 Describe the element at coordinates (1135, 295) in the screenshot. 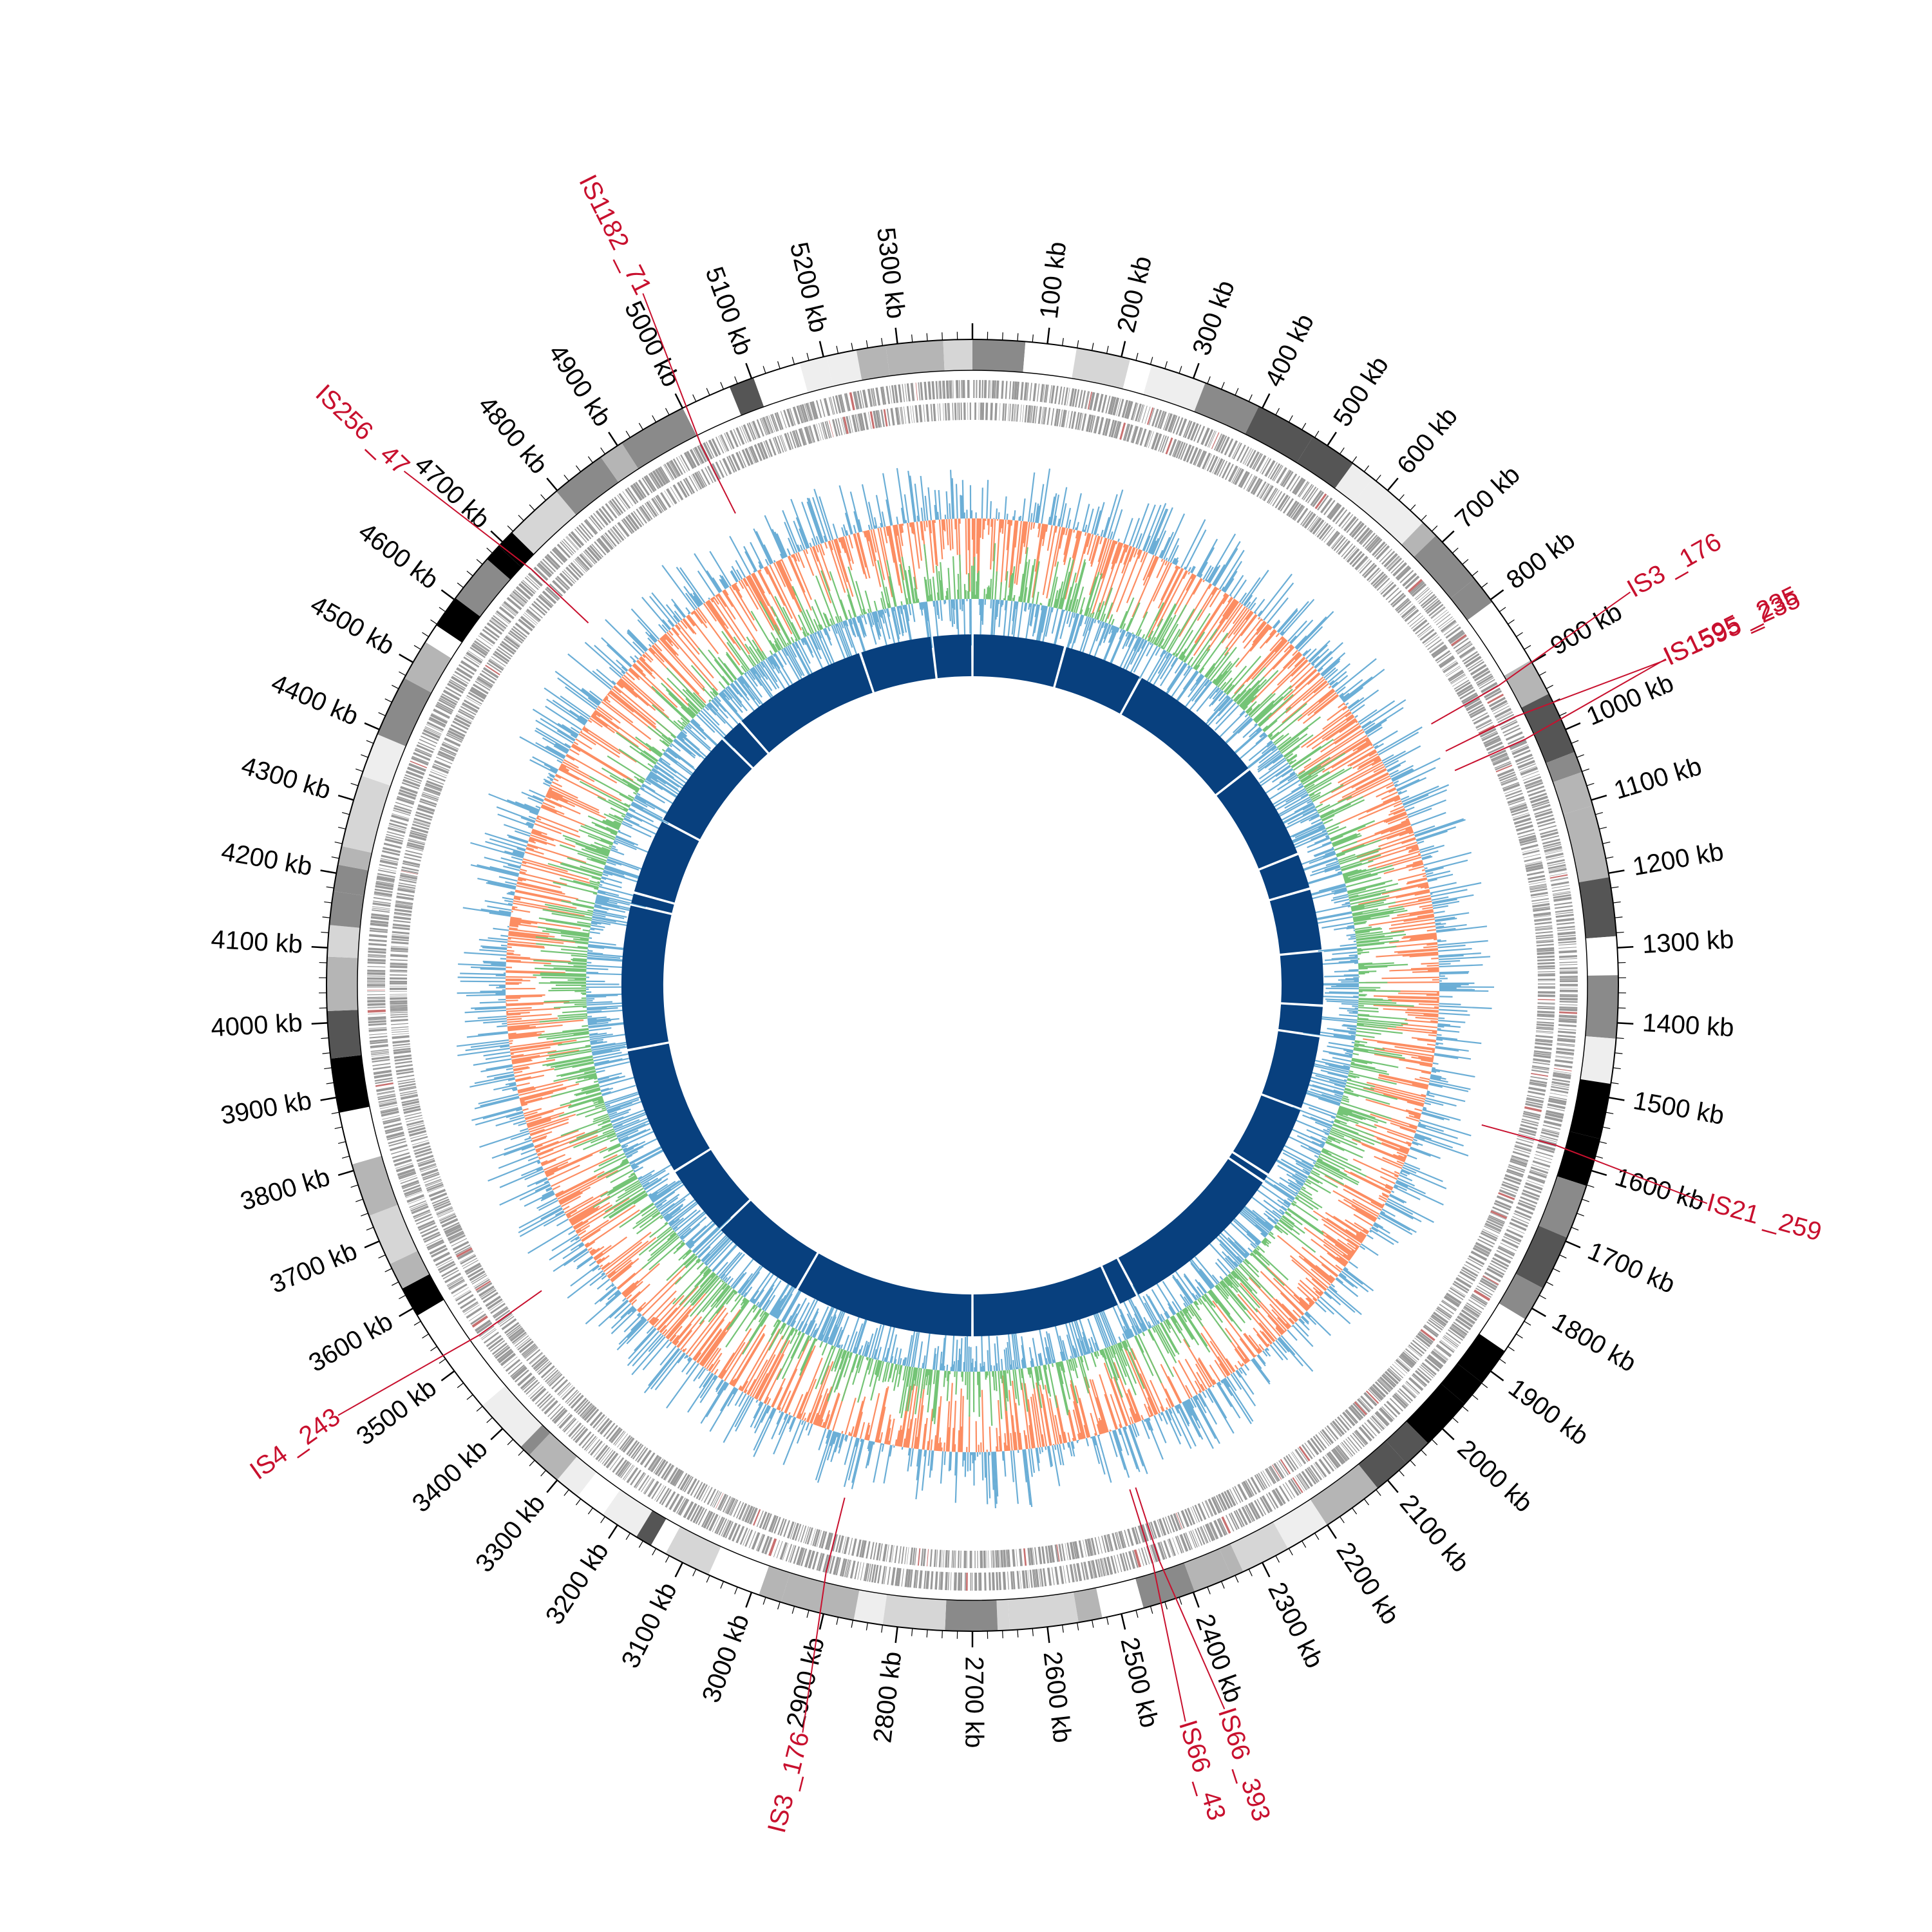

I see `tick-label-200-kb: 200 kb` at that location.